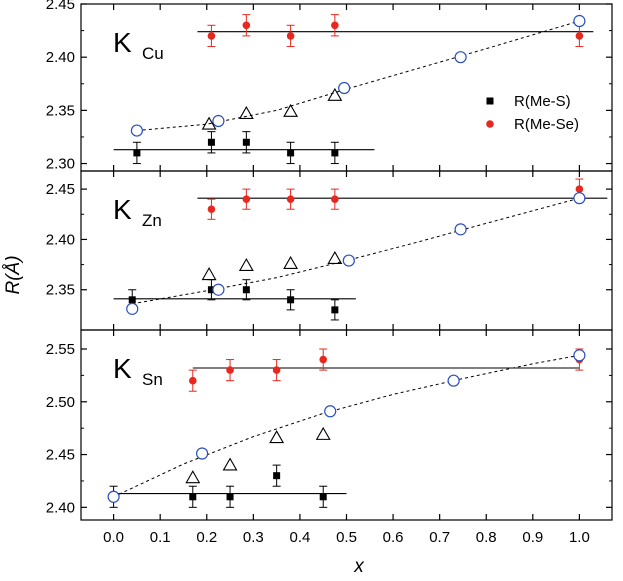 Image resolution: width=623 pixels, height=581 pixels. What do you see at coordinates (206, 537) in the screenshot?
I see `x-tick-label: 0.2` at bounding box center [206, 537].